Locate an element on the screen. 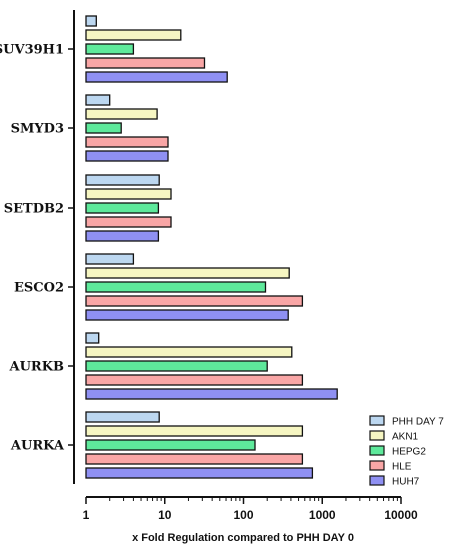  x-tick-label: 100 is located at coordinates (243, 515).